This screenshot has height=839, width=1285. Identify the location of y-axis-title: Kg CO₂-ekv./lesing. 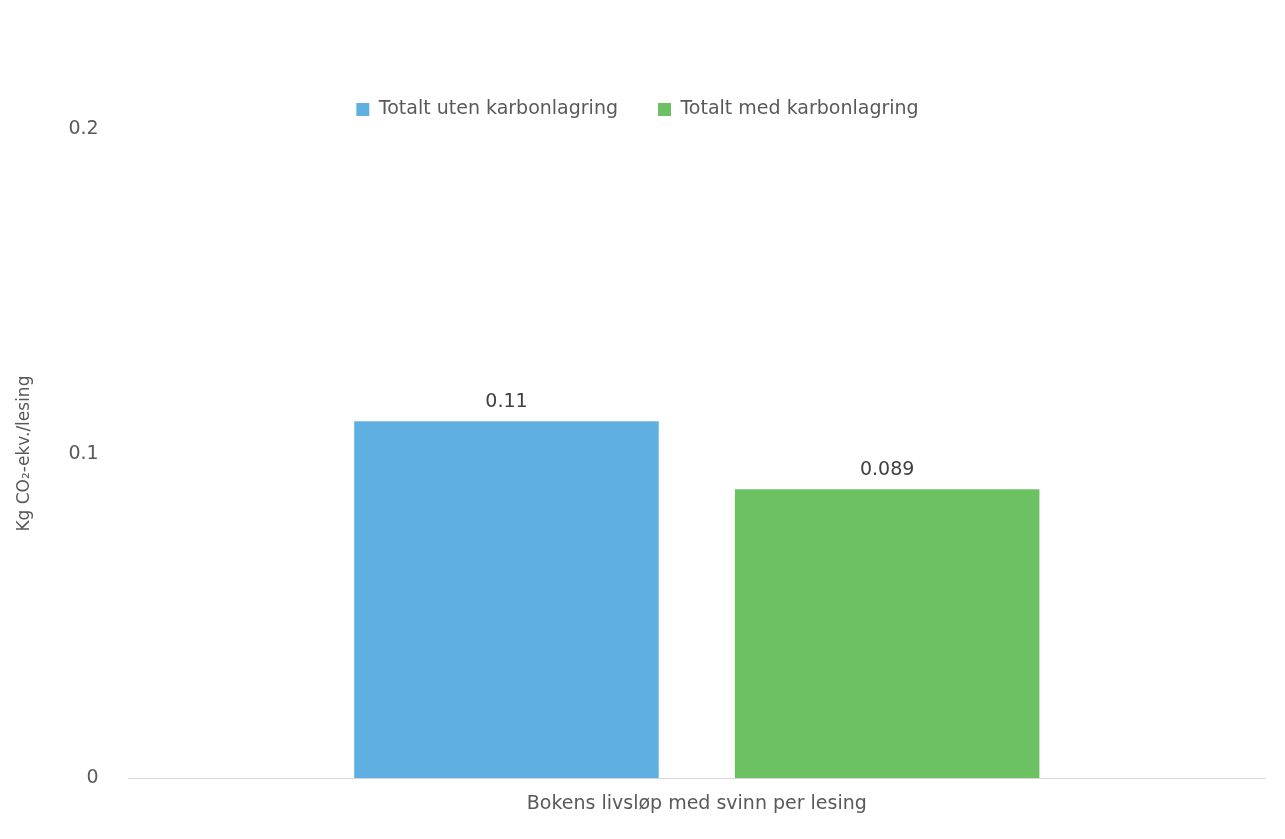
(22, 453).